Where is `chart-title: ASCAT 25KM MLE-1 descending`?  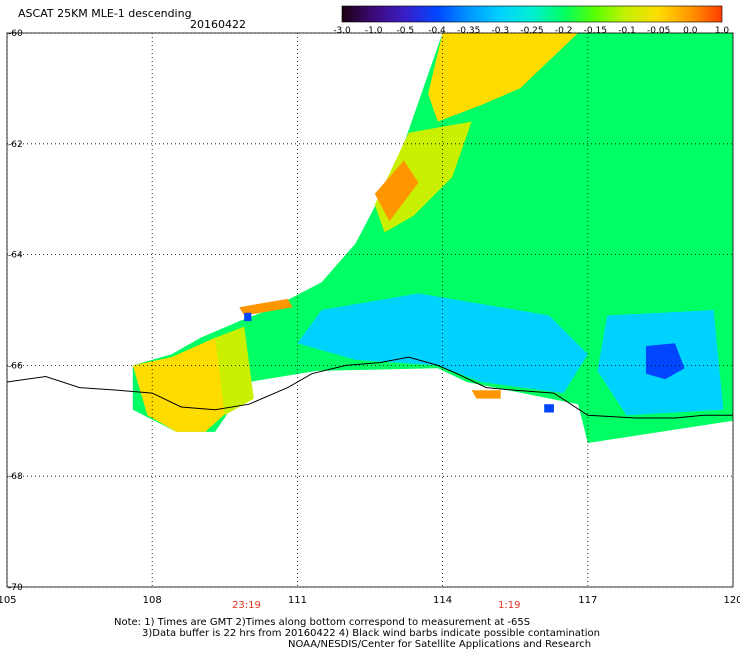 chart-title: ASCAT 25KM MLE-1 descending is located at coordinates (105, 13).